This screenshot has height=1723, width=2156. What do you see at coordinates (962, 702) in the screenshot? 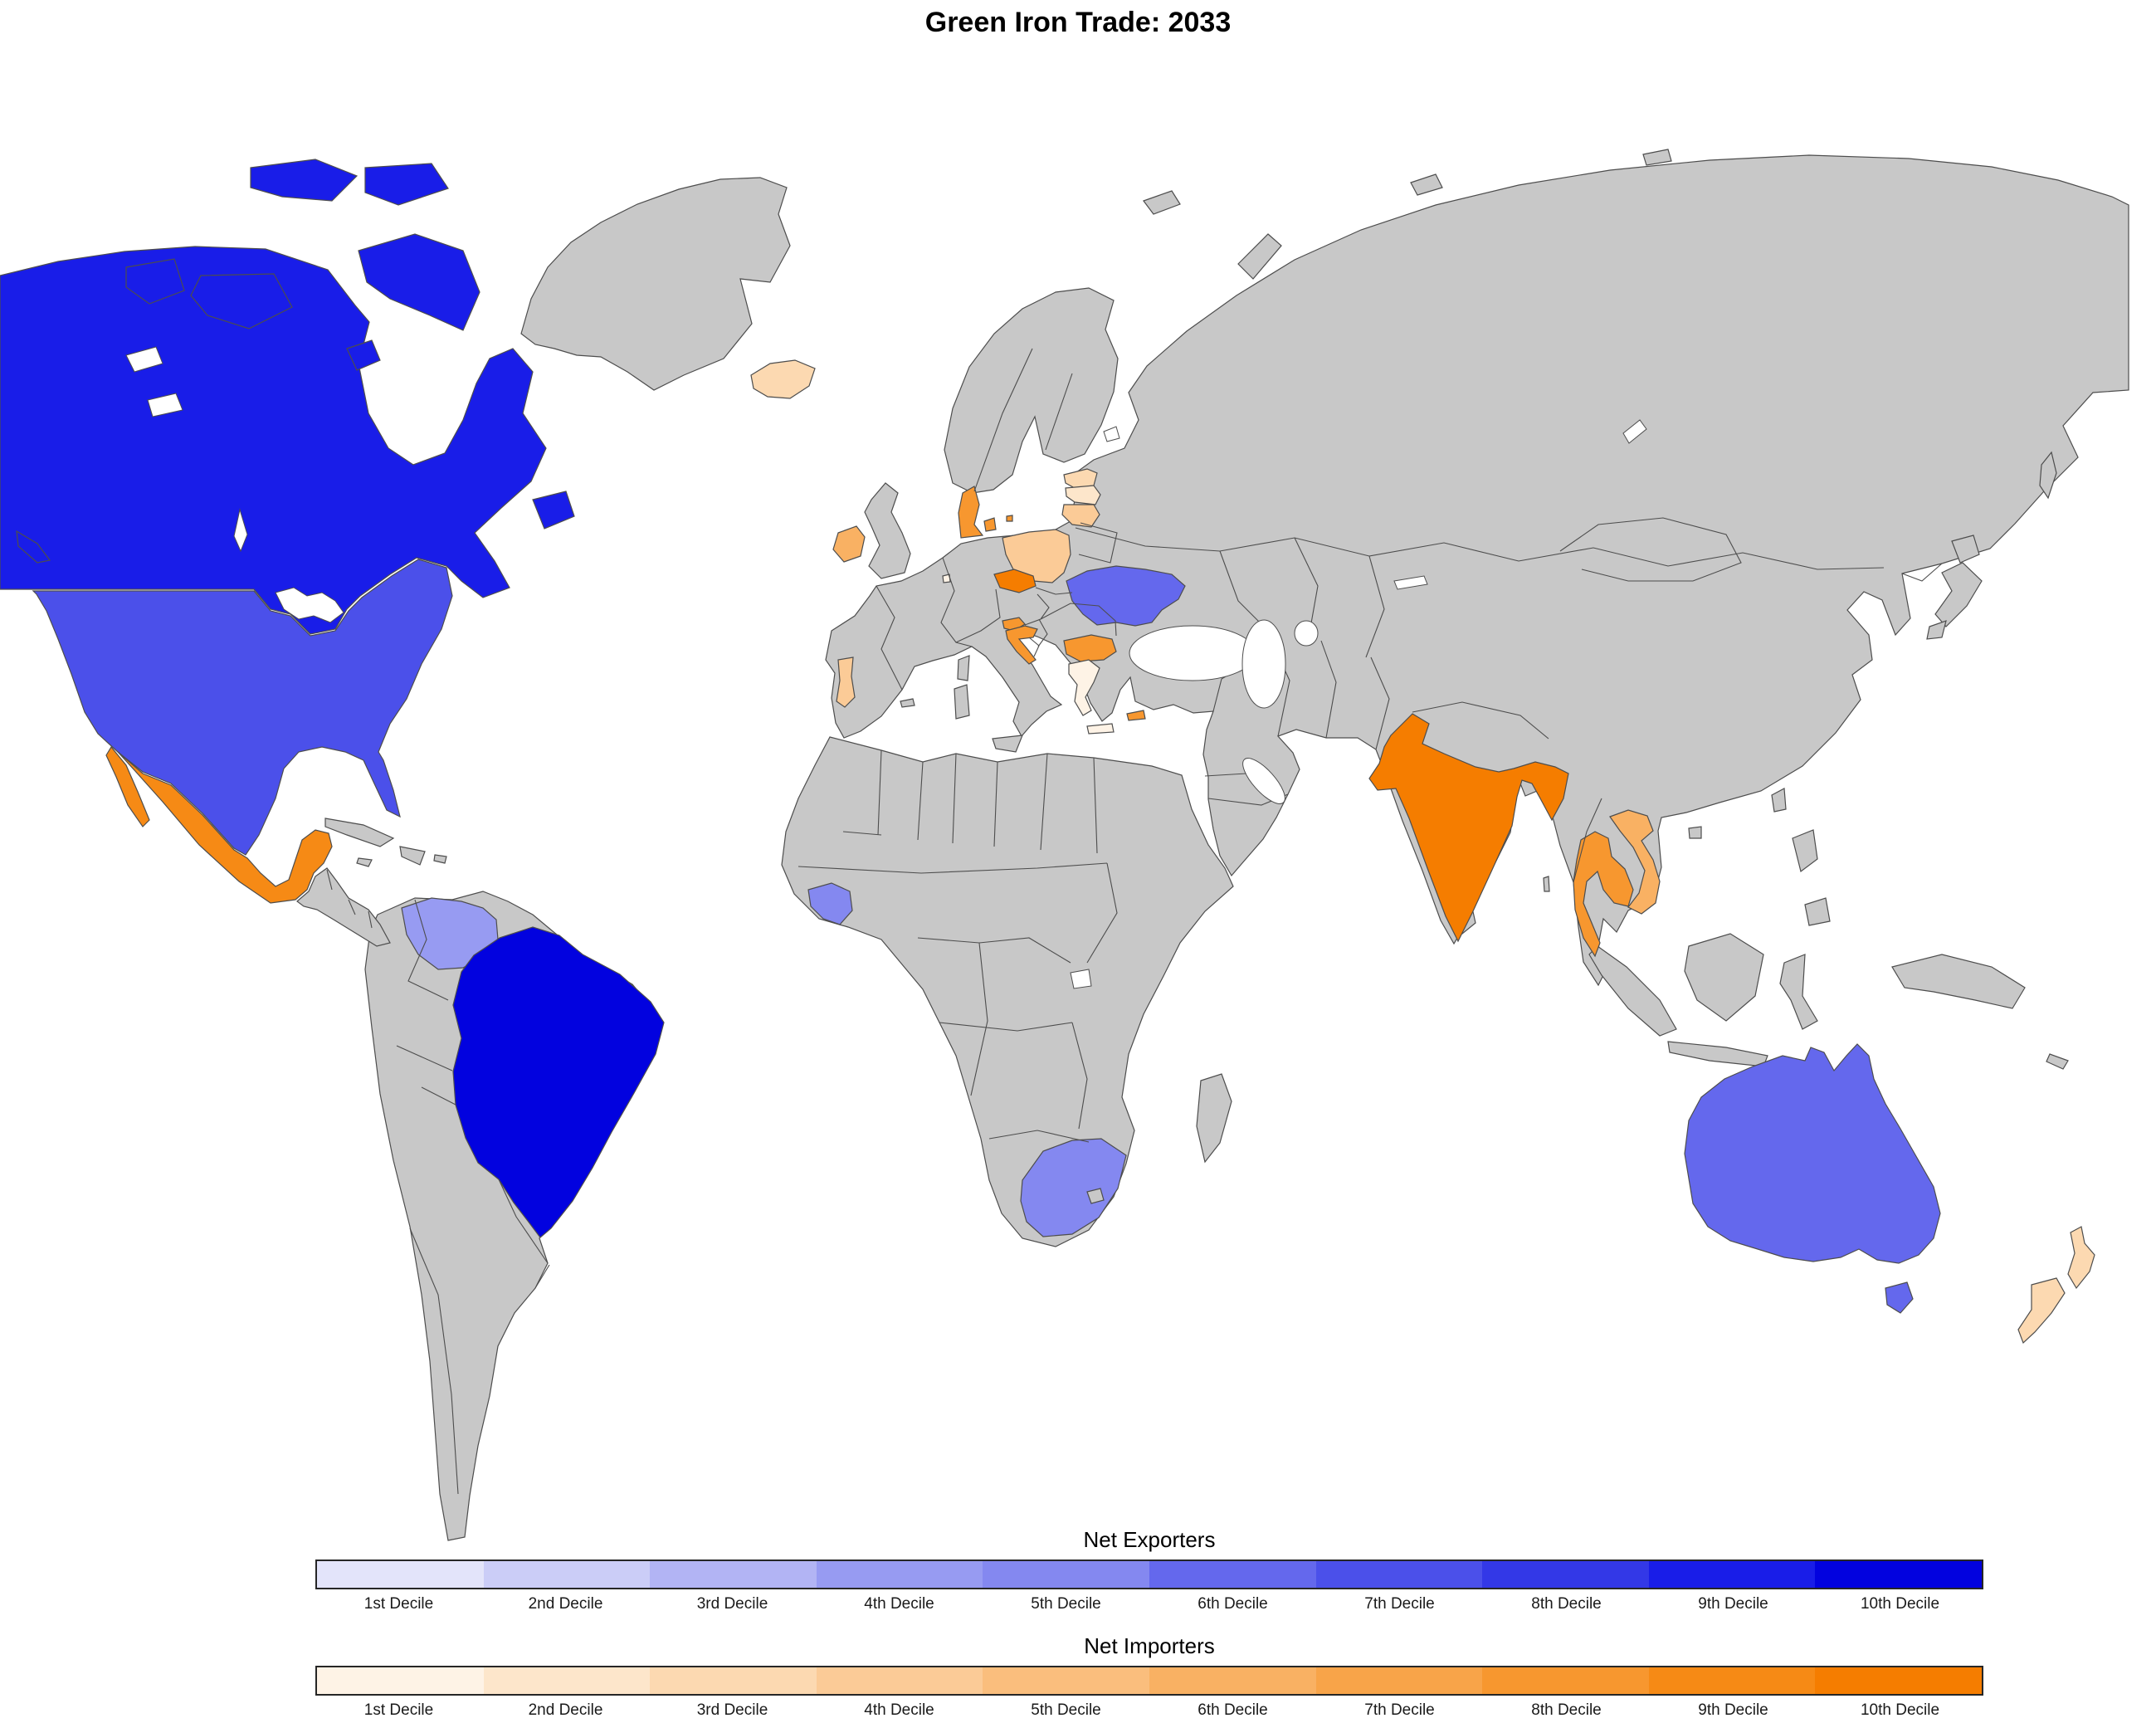
I see `island-sardinia` at bounding box center [962, 702].